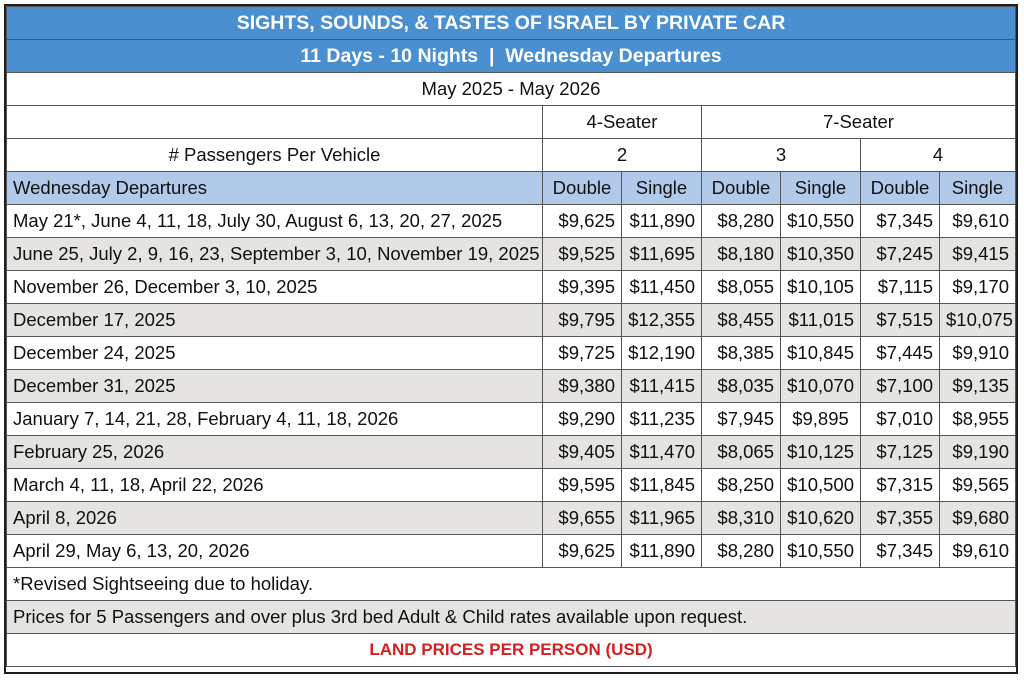  I want to click on price-cell: $10,350, so click(820, 254).